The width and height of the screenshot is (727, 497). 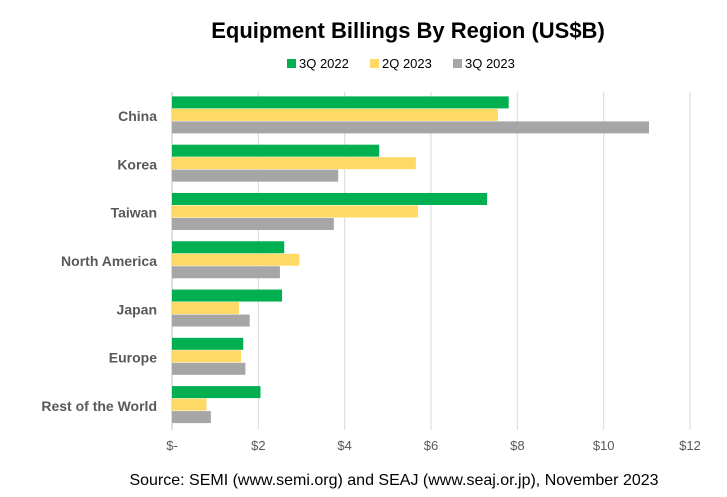 What do you see at coordinates (344, 445) in the screenshot?
I see `x-tick-label: $4` at bounding box center [344, 445].